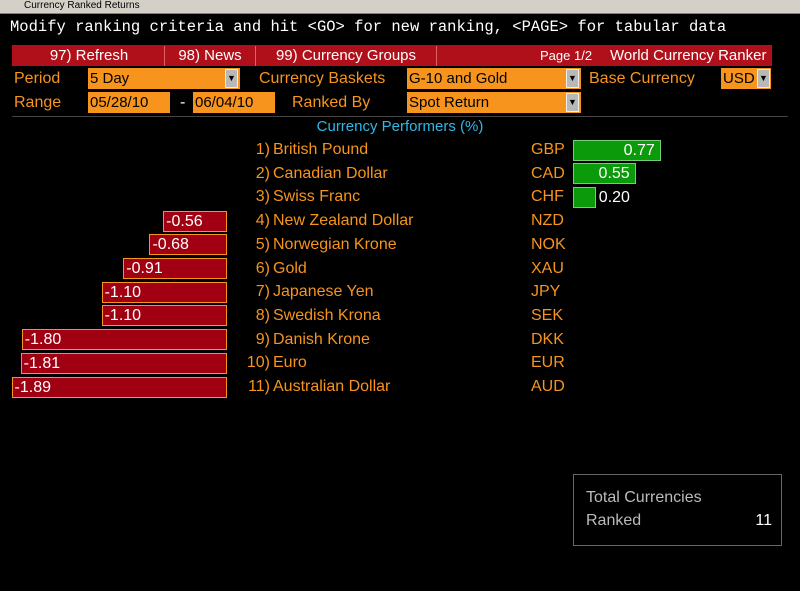  Describe the element at coordinates (400, 116) in the screenshot. I see `divider` at that location.